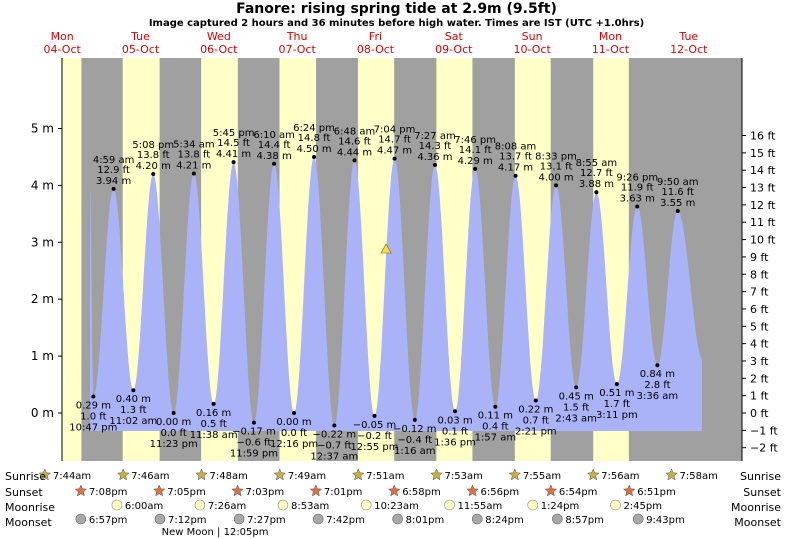 The image size is (793, 539). I want to click on sunrise-time: 7:53am, so click(463, 476).